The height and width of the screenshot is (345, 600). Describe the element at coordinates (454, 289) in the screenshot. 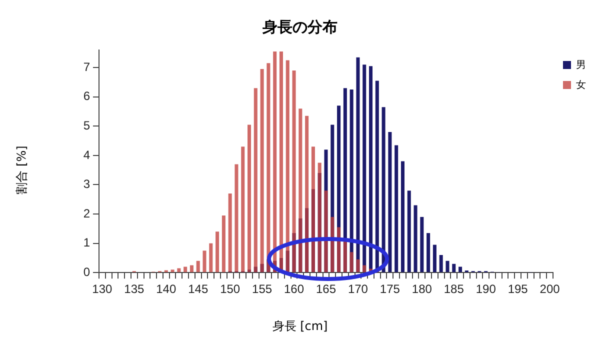

I see `x-tick-label: 185` at that location.